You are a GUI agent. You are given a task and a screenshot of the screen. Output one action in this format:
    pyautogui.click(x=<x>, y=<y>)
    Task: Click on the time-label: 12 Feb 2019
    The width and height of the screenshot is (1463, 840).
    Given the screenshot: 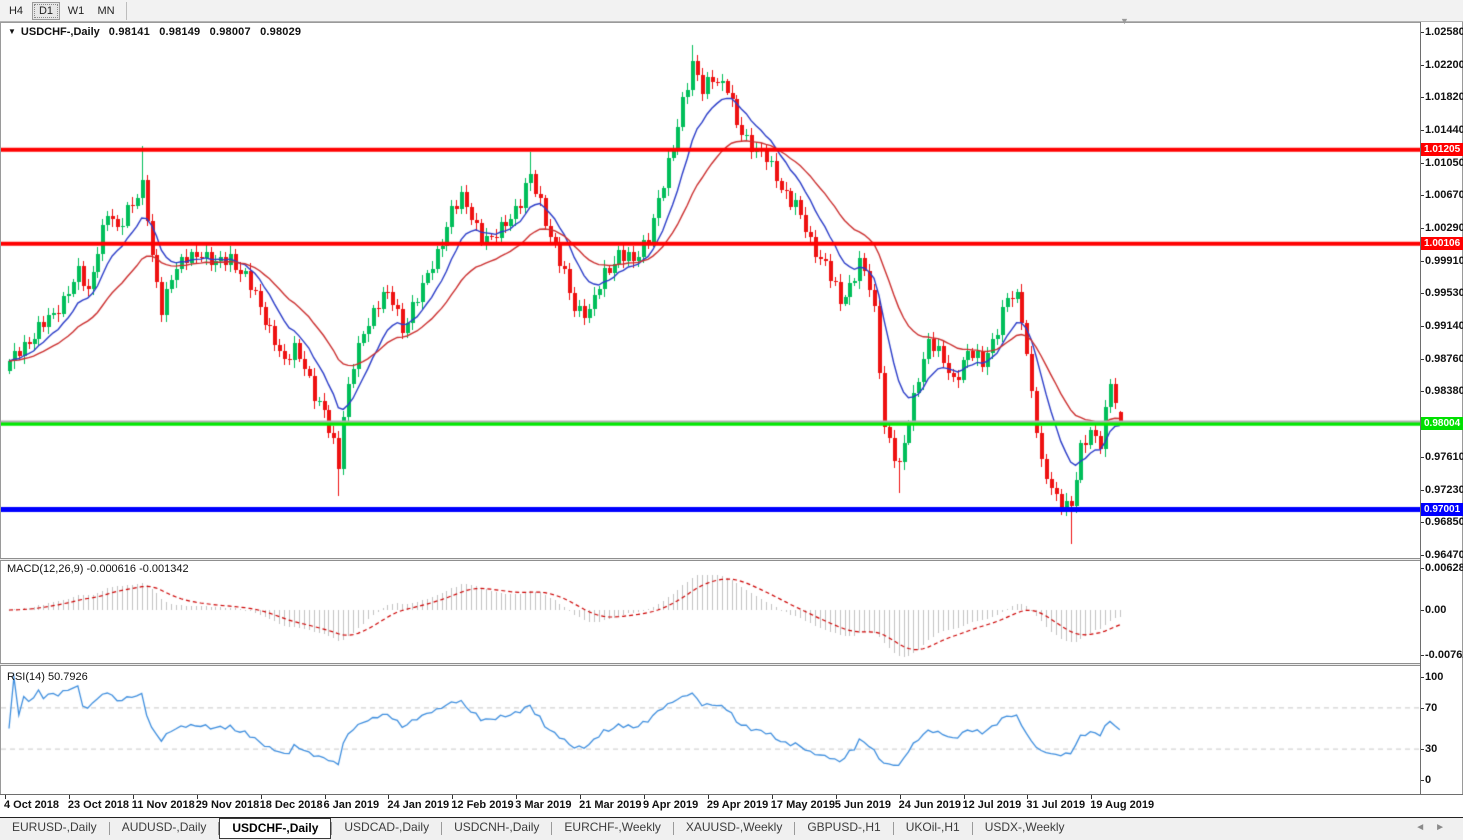 What is the action you would take?
    pyautogui.click(x=482, y=805)
    